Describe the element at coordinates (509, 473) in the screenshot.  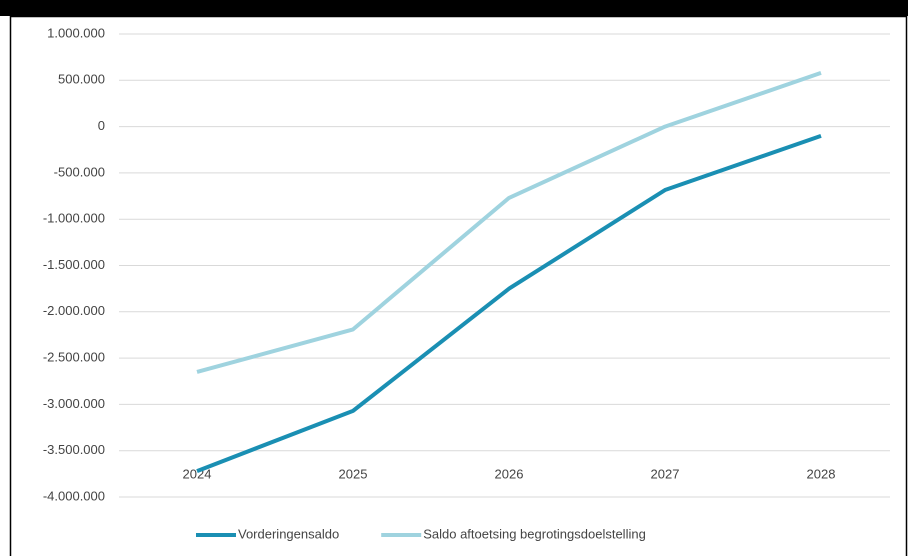
I see `x-tick-label: 2026` at that location.